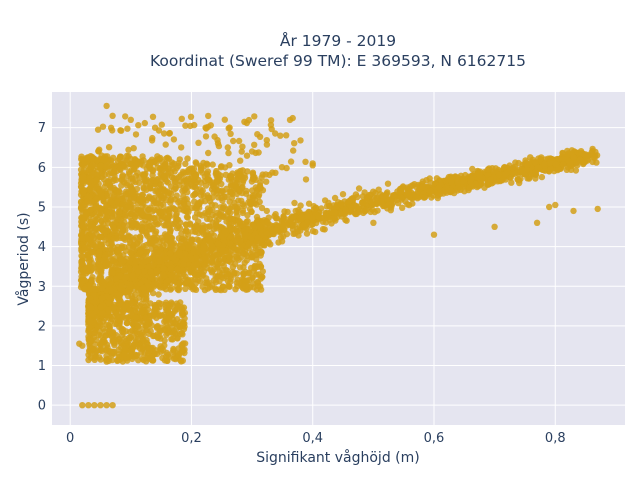 Image resolution: width=640 pixels, height=480 pixels. What do you see at coordinates (337, 457) in the screenshot?
I see `x-axis-title: Signifikant våghöjd (m)` at bounding box center [337, 457].